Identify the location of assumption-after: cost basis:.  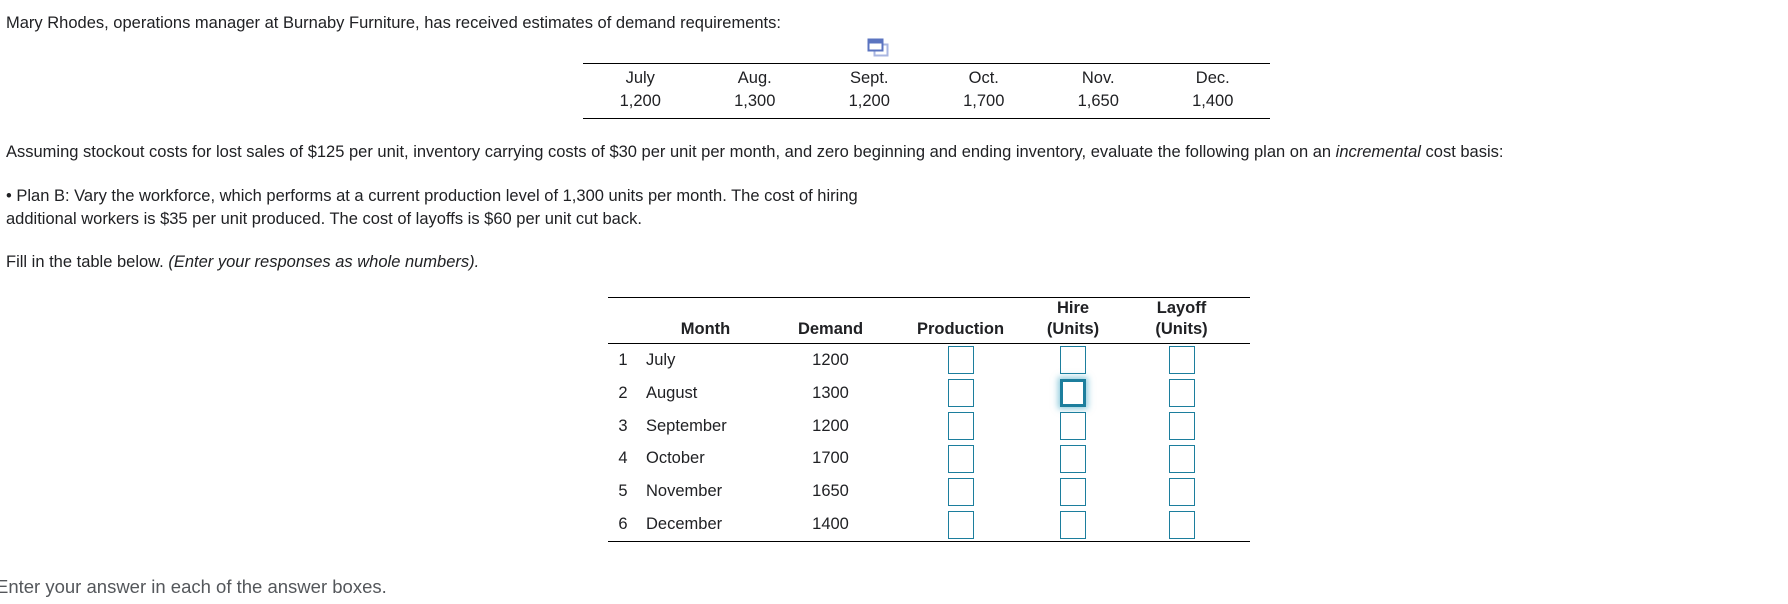
(1462, 152).